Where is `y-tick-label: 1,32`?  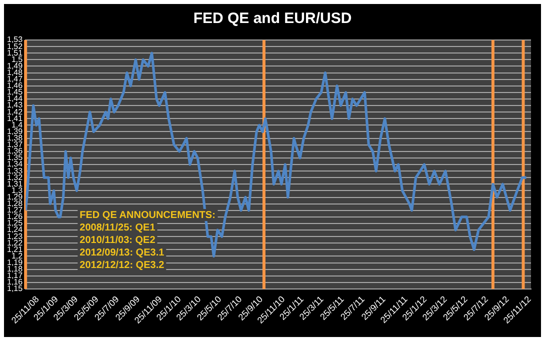 y-tick-label: 1,32 is located at coordinates (15, 177).